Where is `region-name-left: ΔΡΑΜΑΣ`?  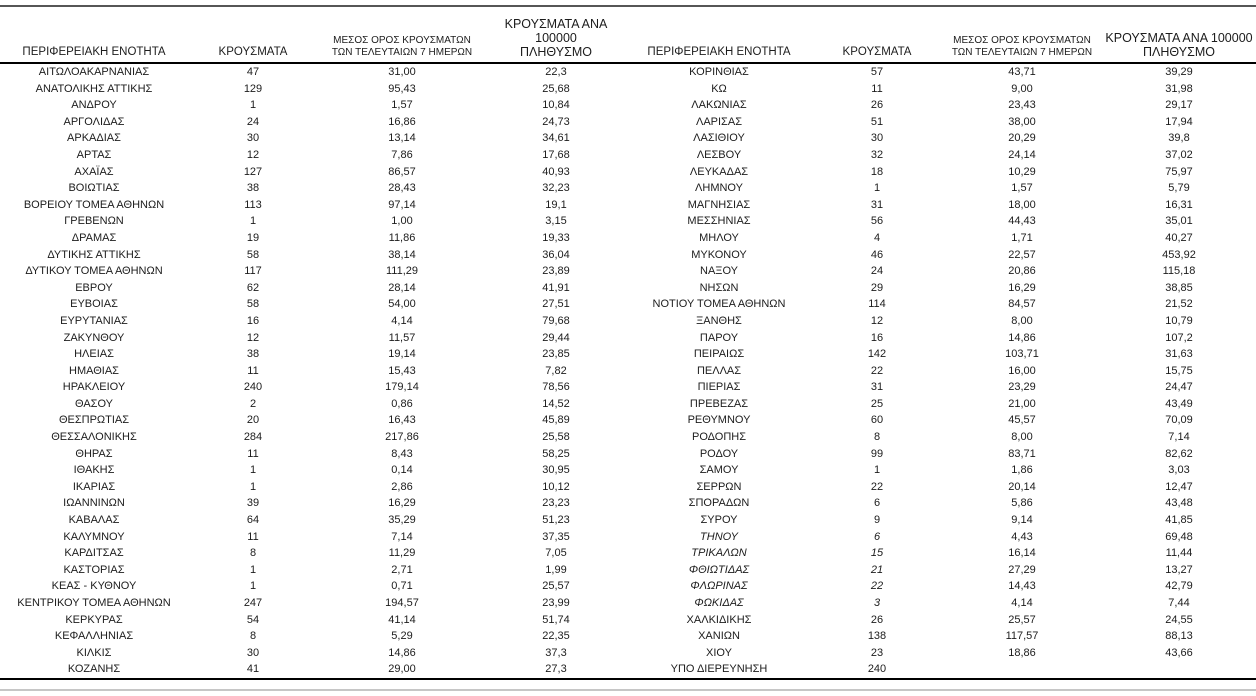 region-name-left: ΔΡΑΜΑΣ is located at coordinates (94, 237).